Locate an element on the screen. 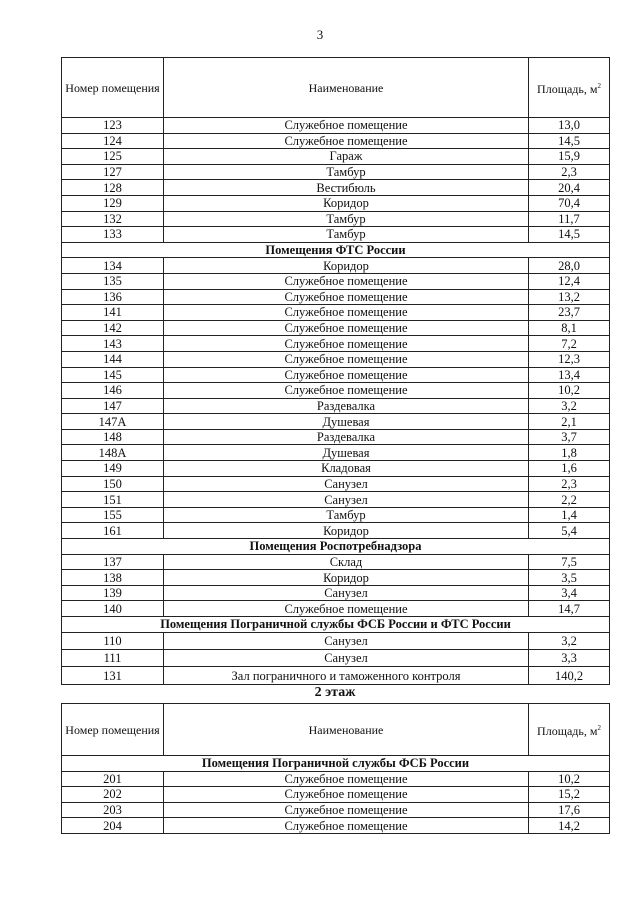 The height and width of the screenshot is (905, 640). room-area: 1,4 is located at coordinates (569, 515).